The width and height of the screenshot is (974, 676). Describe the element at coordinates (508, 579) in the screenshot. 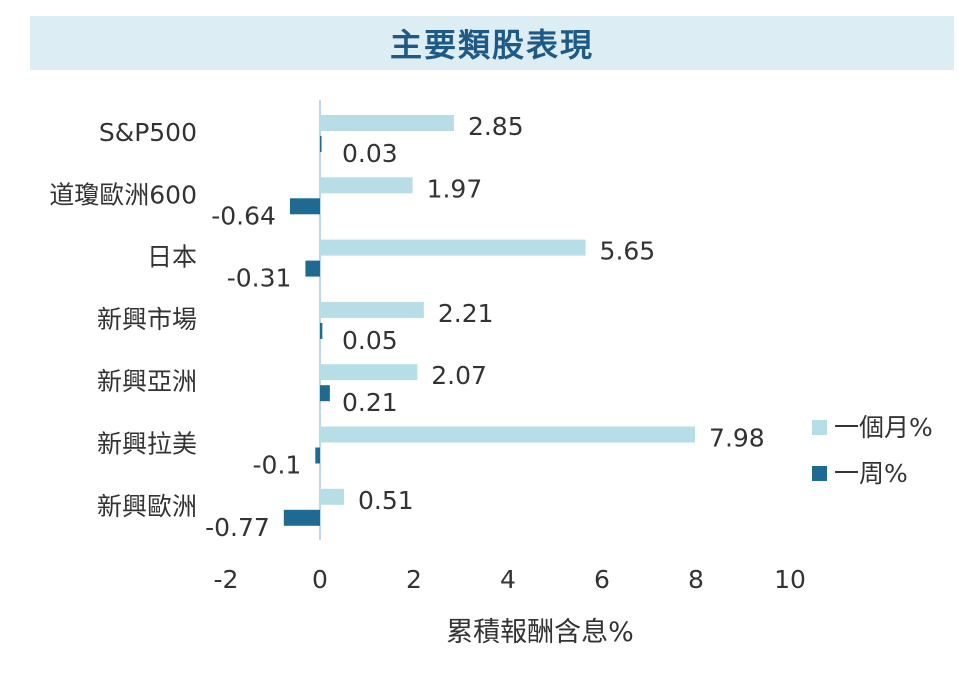

I see `x-tick-label: 4` at that location.